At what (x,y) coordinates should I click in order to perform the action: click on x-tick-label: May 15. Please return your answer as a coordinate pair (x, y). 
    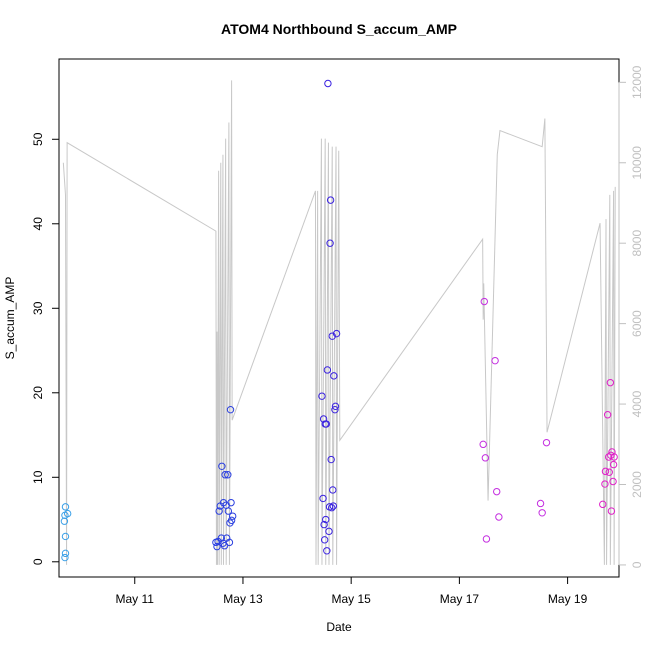
    Looking at the image, I should click on (351, 599).